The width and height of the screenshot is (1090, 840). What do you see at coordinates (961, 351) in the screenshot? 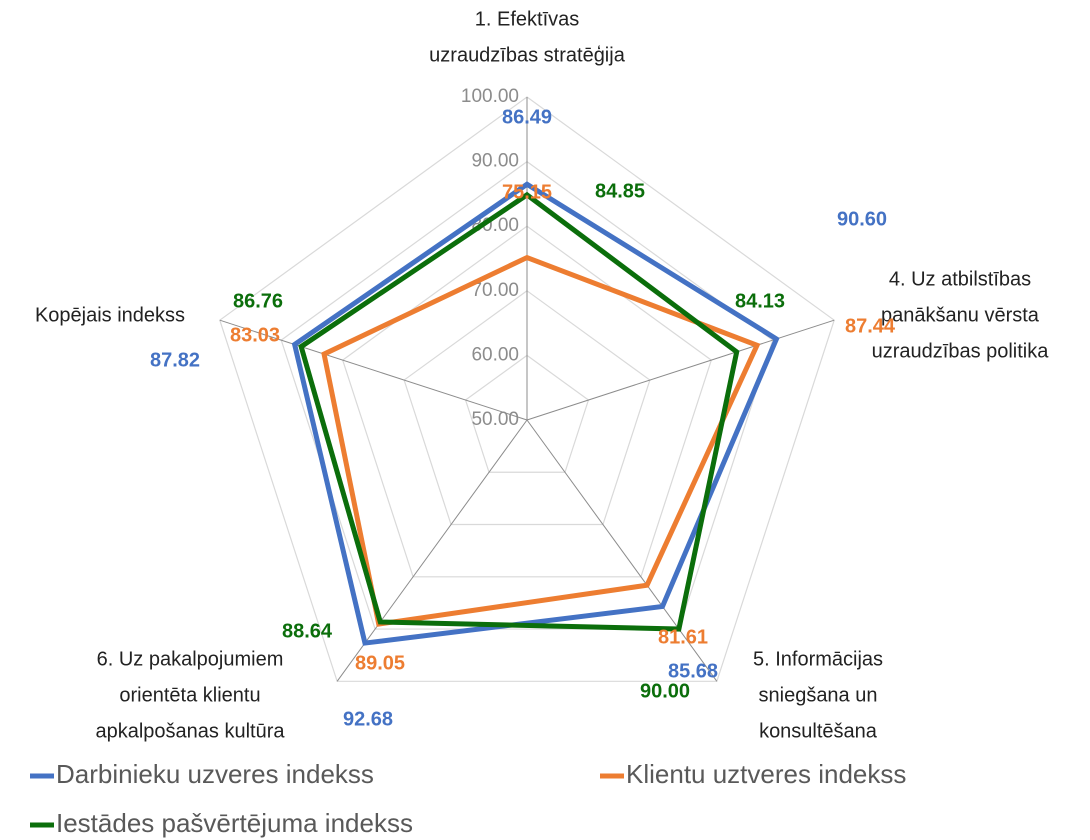
I see `axis-label: uzraudzības politika` at bounding box center [961, 351].